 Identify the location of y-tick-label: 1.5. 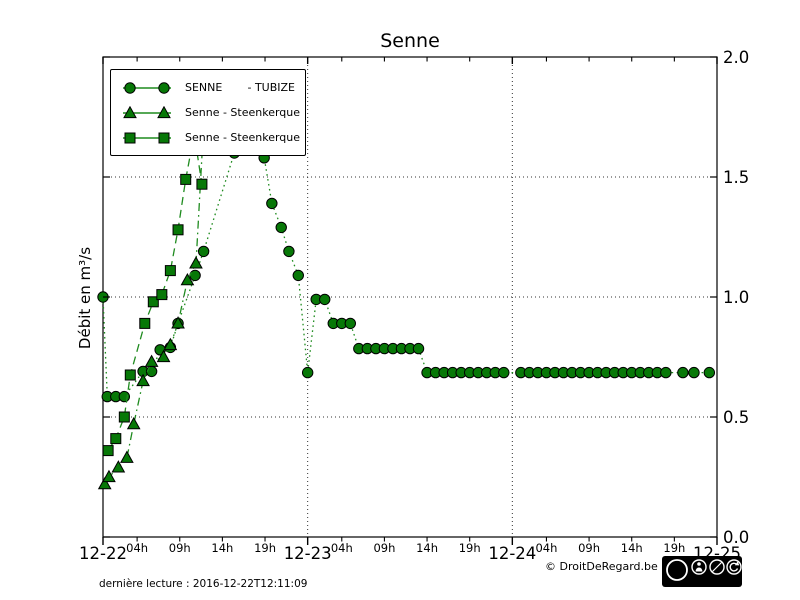
(736, 177).